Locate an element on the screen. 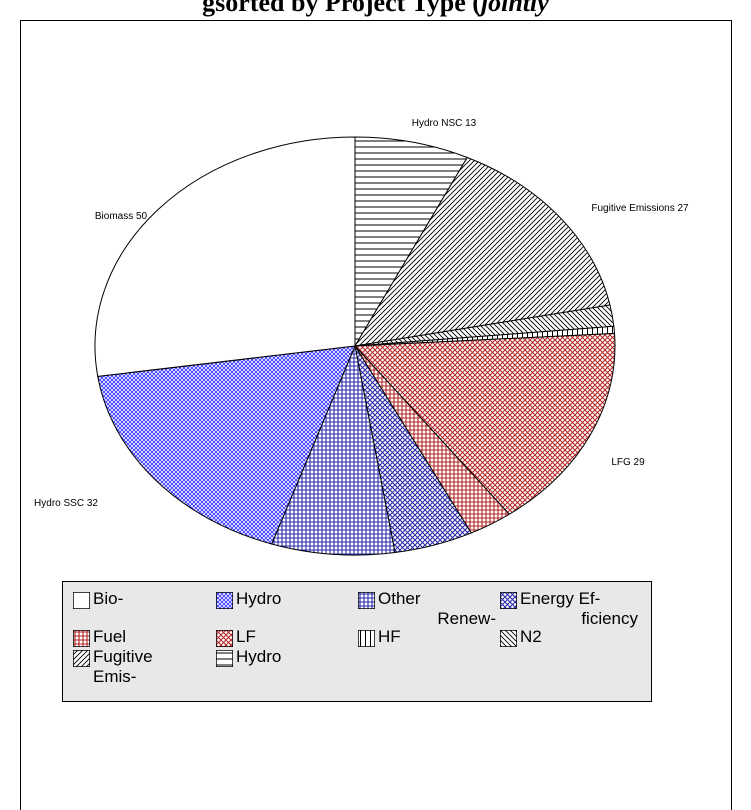 Image resolution: width=751 pixels, height=810 pixels. legend-item: Energy Ef-ficiency is located at coordinates (570, 609).